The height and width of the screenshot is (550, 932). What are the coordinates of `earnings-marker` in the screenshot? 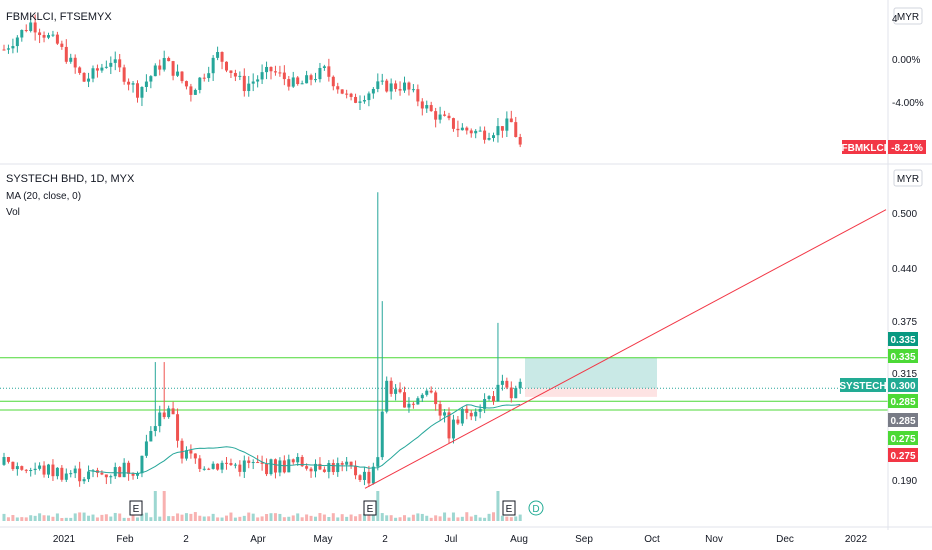 It's located at (509, 508).